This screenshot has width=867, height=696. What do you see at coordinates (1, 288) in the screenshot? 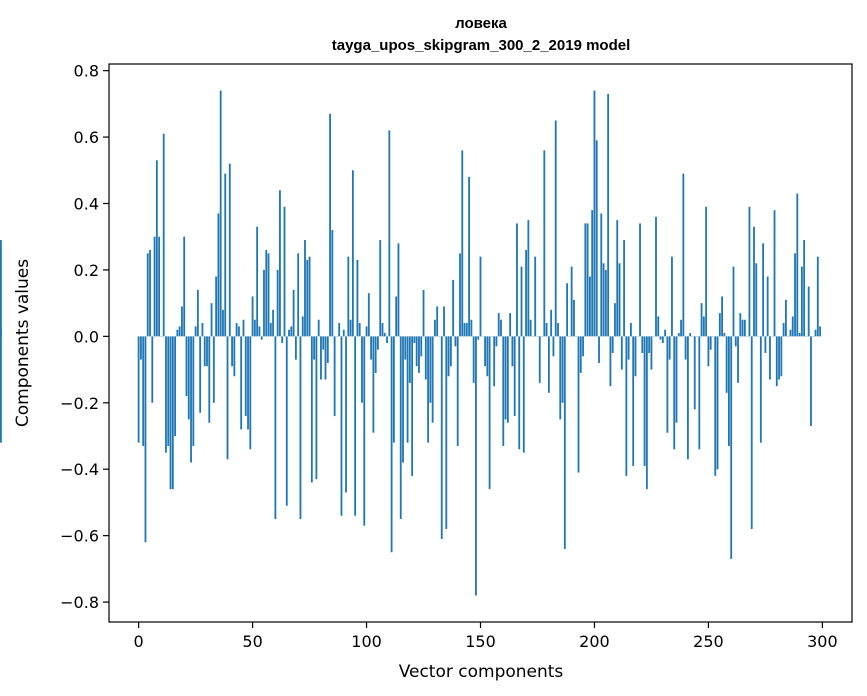
I see `bar-undefined` at bounding box center [1, 288].